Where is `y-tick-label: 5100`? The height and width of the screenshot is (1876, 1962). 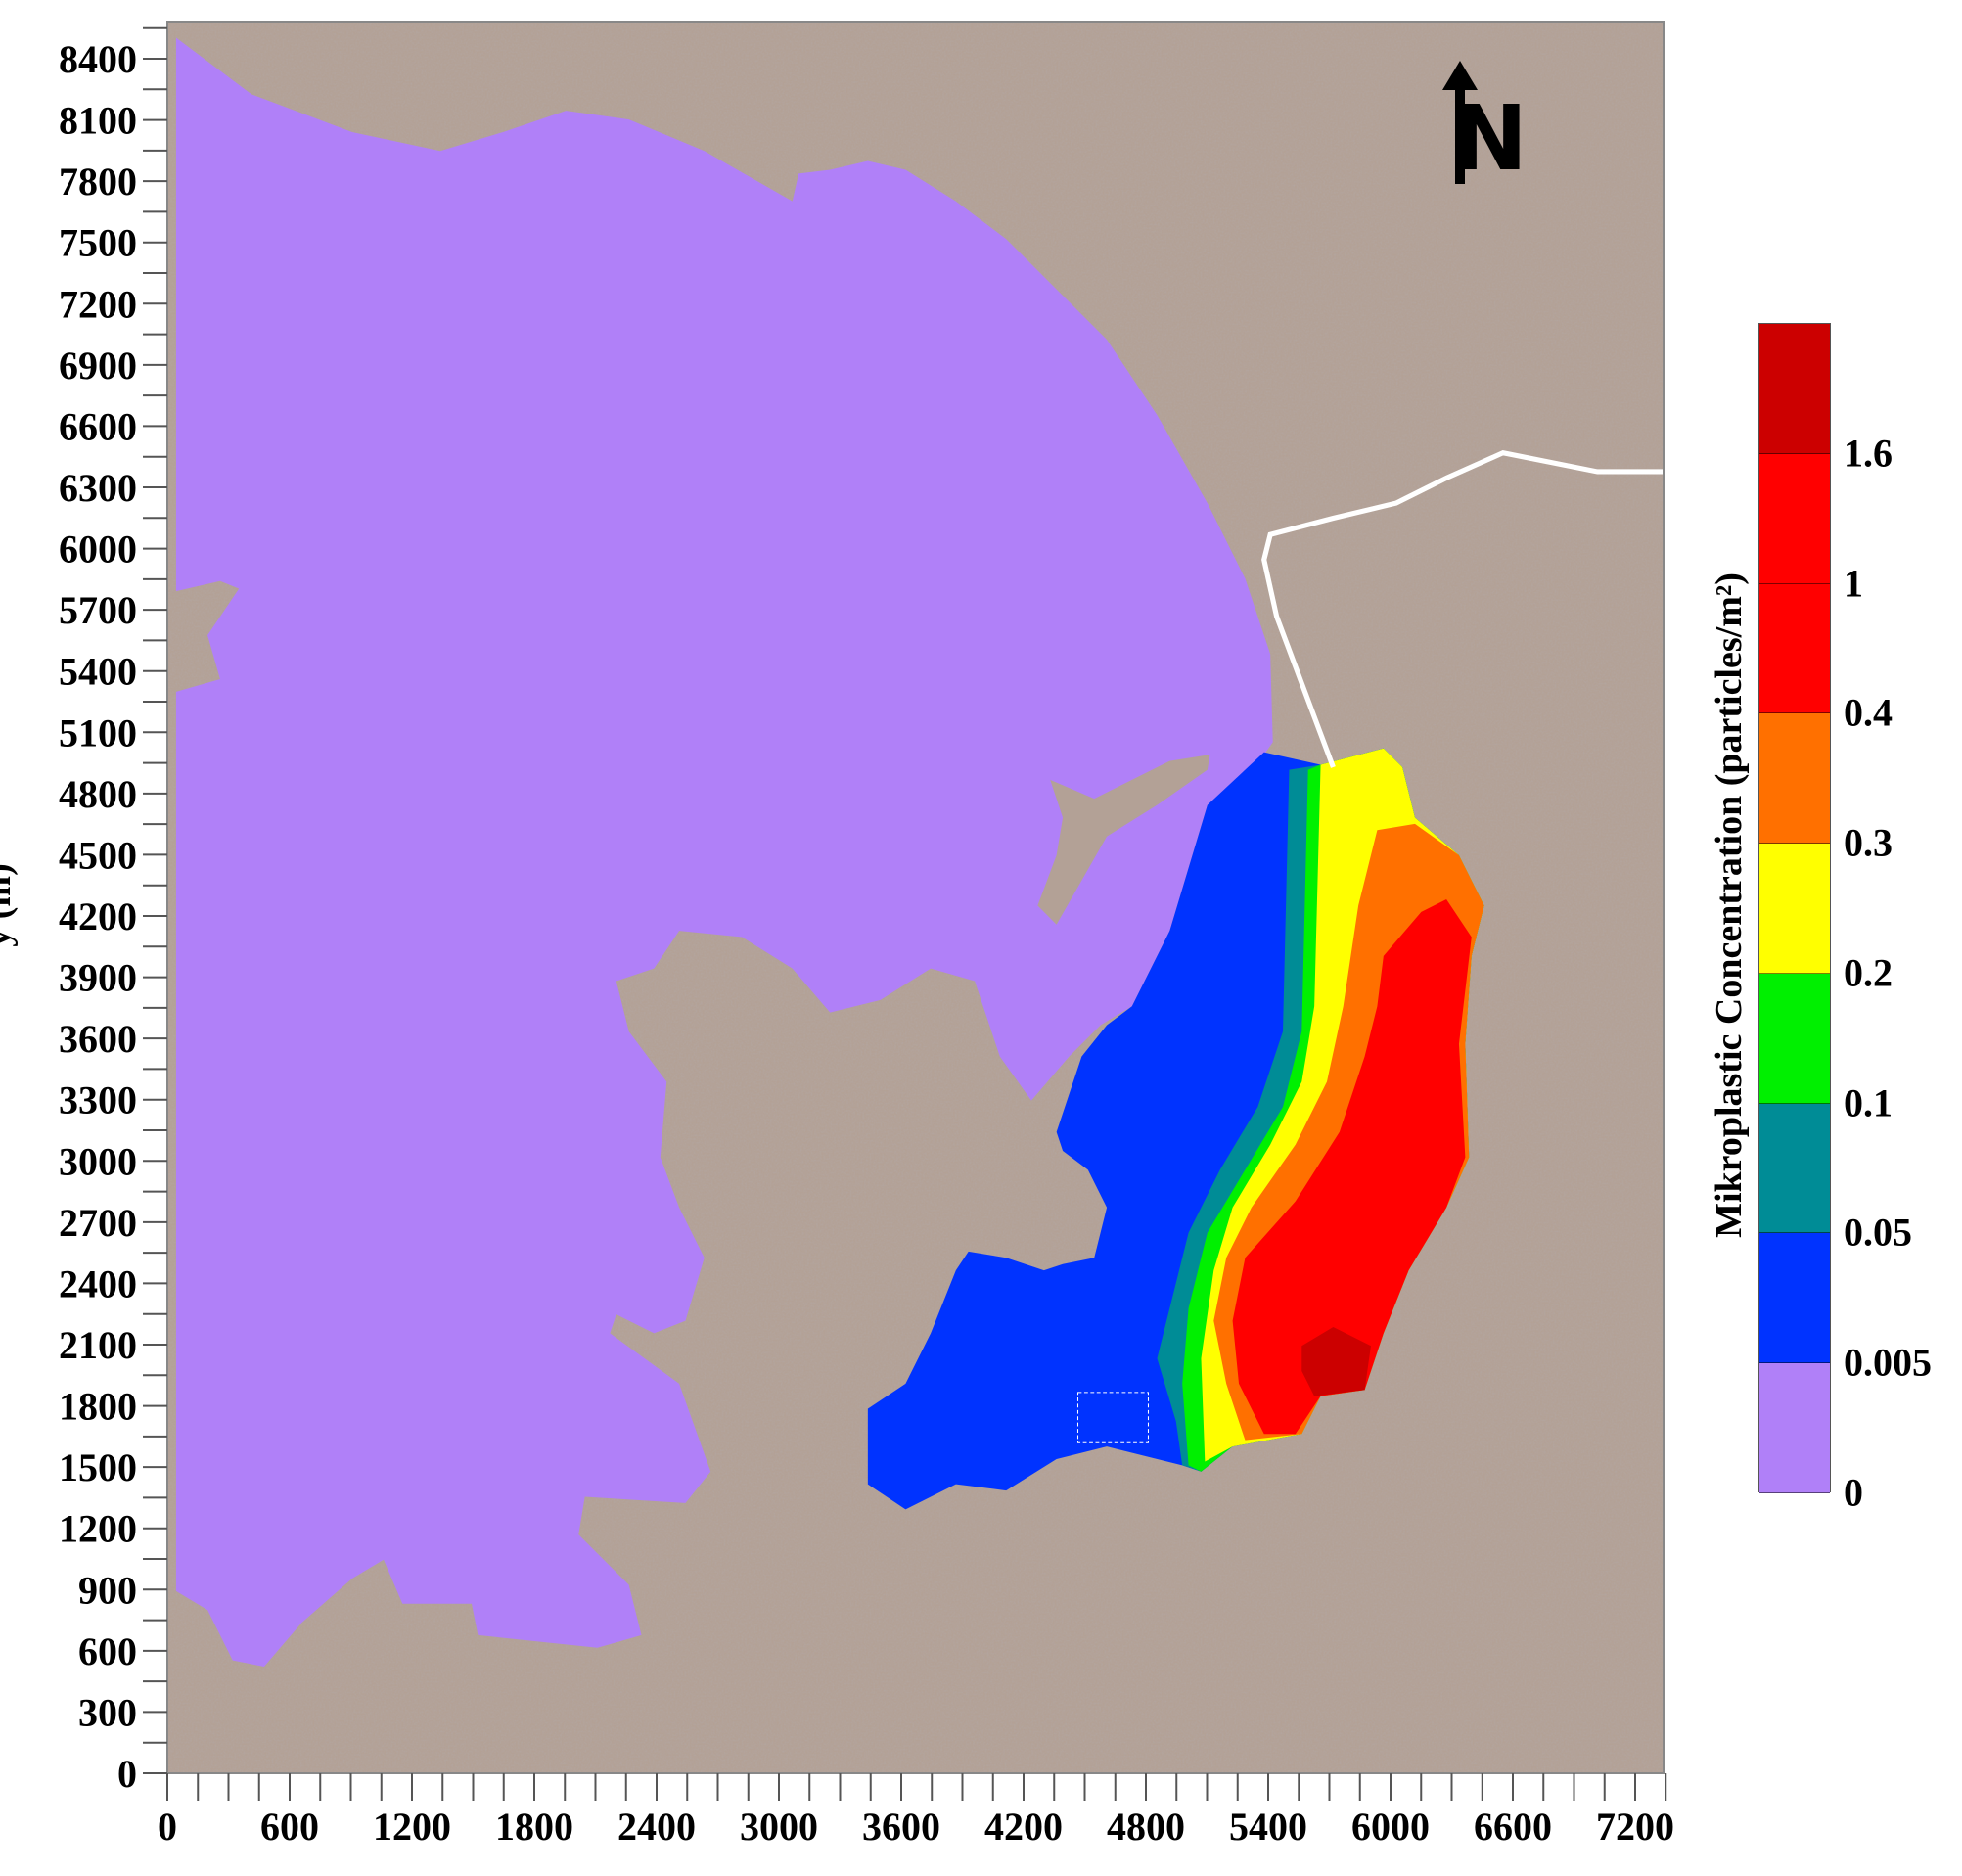
y-tick-label: 5100 is located at coordinates (98, 732).